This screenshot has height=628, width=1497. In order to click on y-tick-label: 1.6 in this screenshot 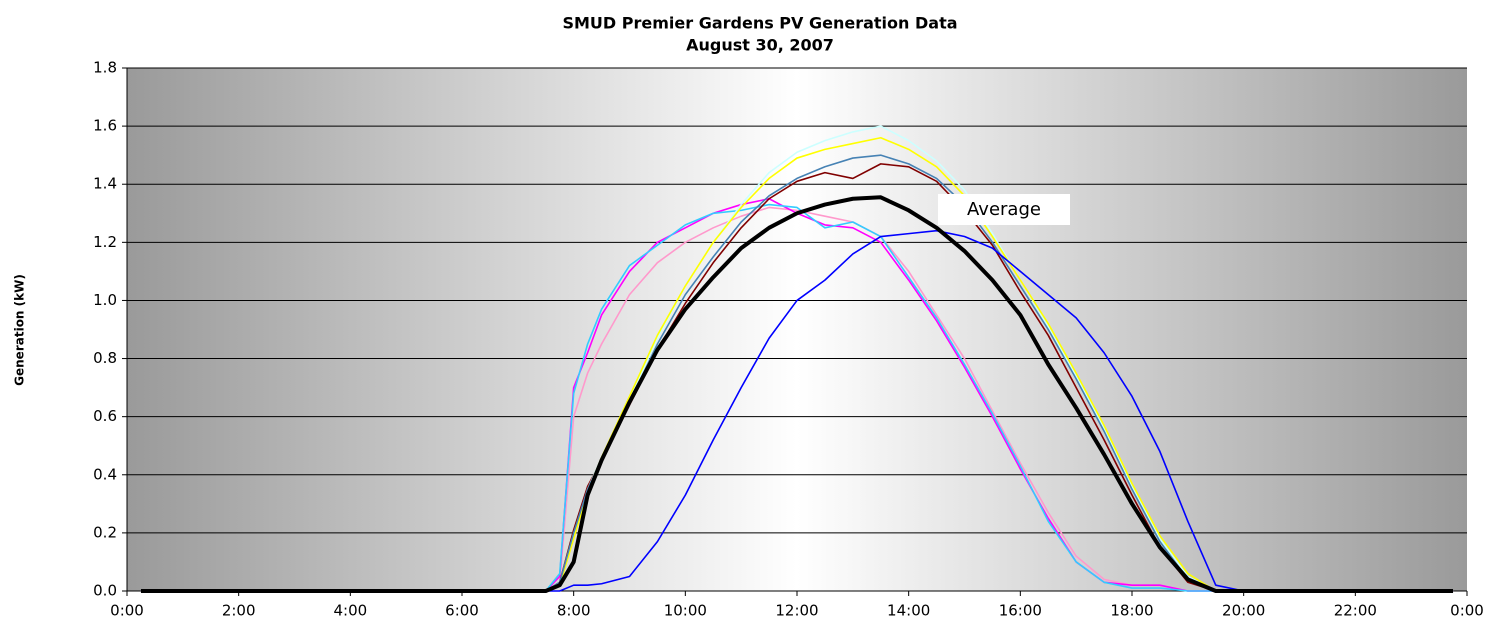, I will do `click(105, 126)`.